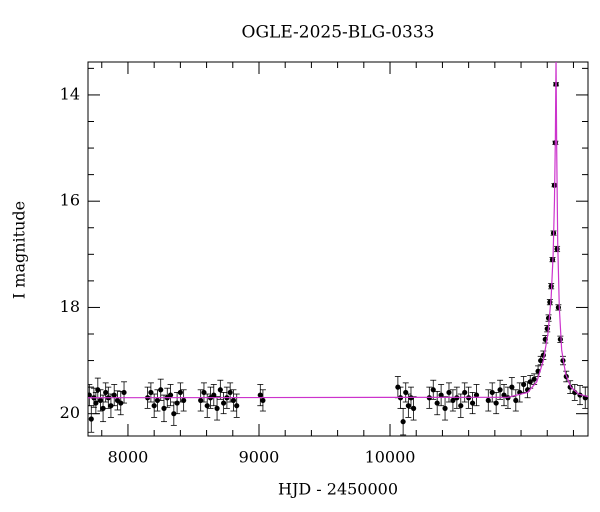  I want to click on x-axis-label: HJD - 2450000, so click(338, 489).